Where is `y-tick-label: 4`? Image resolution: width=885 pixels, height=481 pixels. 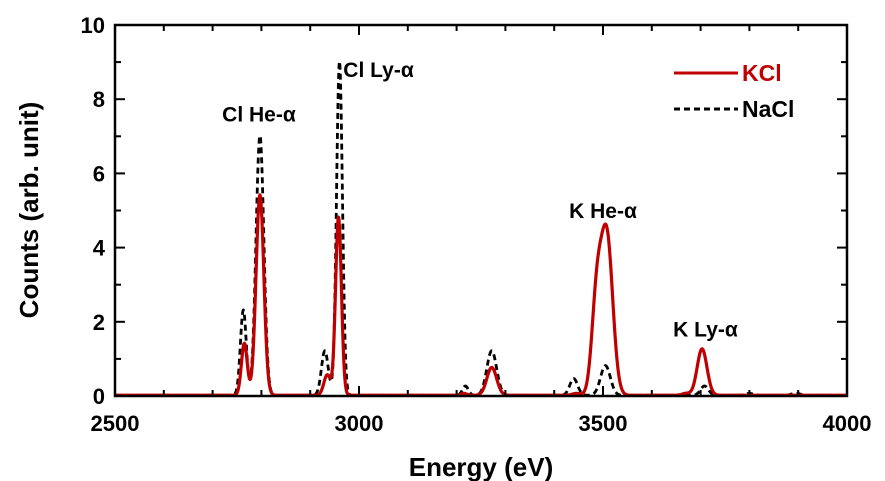
y-tick-label: 4 is located at coordinates (99, 248).